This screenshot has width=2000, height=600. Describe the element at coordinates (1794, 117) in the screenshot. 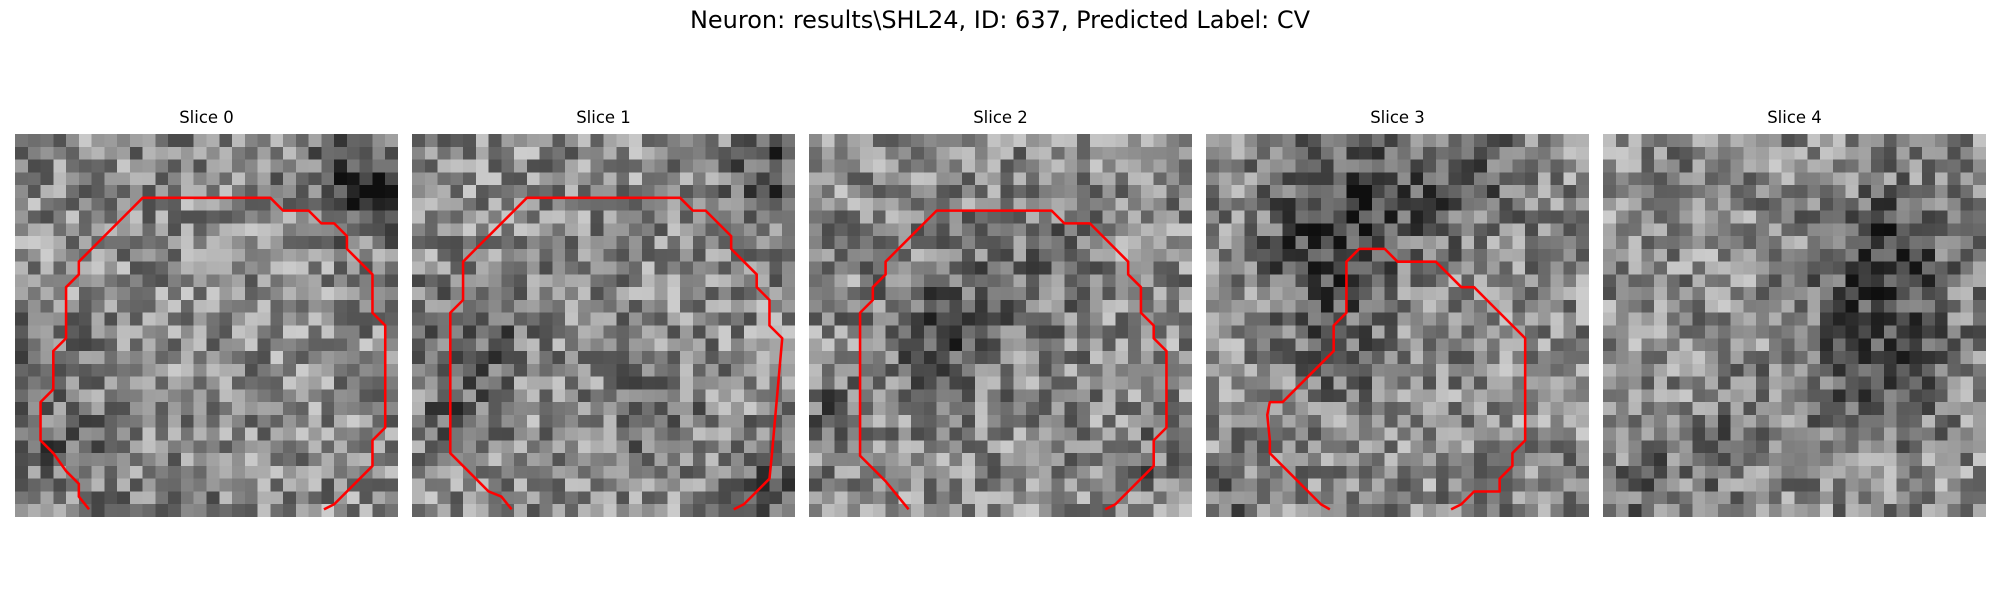

I see `slice-title-4: Slice 4` at that location.